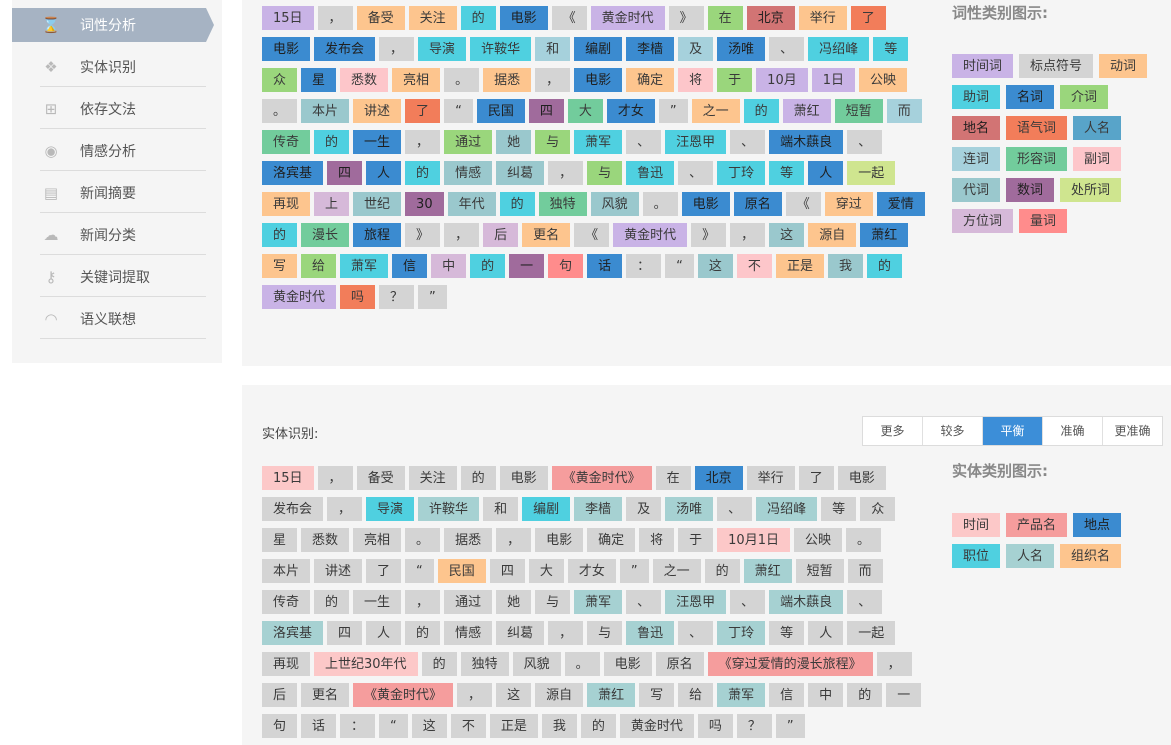 This screenshot has width=1171, height=745. What do you see at coordinates (1073, 431) in the screenshot?
I see `precision-button-3: 准确` at bounding box center [1073, 431].